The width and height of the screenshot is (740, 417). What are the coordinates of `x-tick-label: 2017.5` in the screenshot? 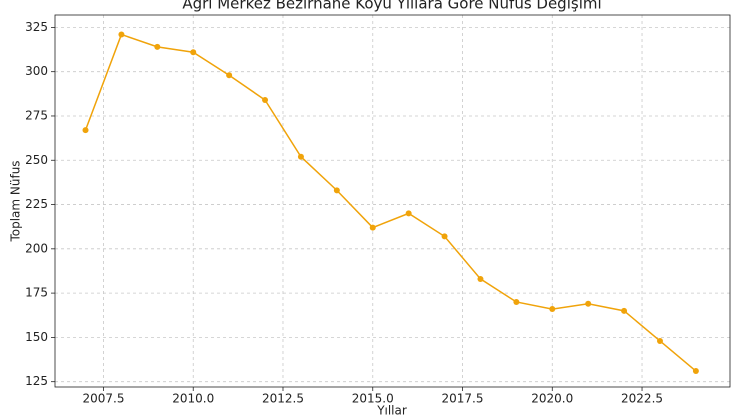 It's located at (463, 399).